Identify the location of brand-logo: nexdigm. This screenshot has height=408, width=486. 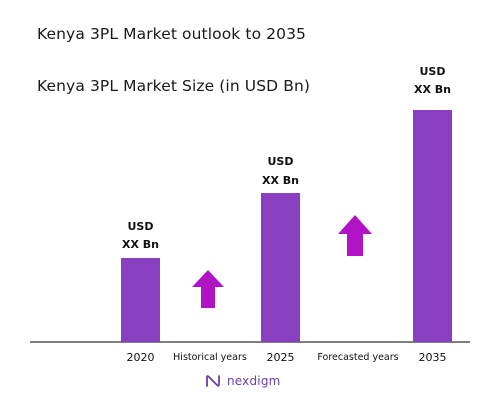
(243, 381).